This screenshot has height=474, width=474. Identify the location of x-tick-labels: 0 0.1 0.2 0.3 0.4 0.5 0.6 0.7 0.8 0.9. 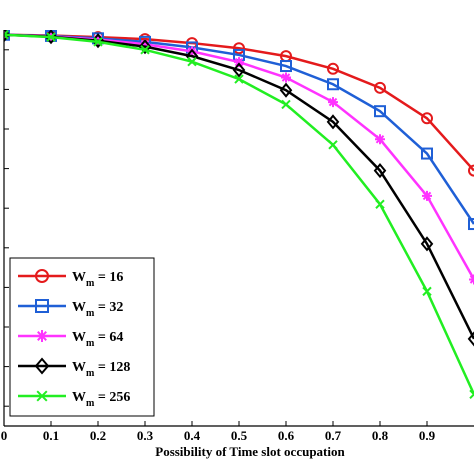
(218, 435).